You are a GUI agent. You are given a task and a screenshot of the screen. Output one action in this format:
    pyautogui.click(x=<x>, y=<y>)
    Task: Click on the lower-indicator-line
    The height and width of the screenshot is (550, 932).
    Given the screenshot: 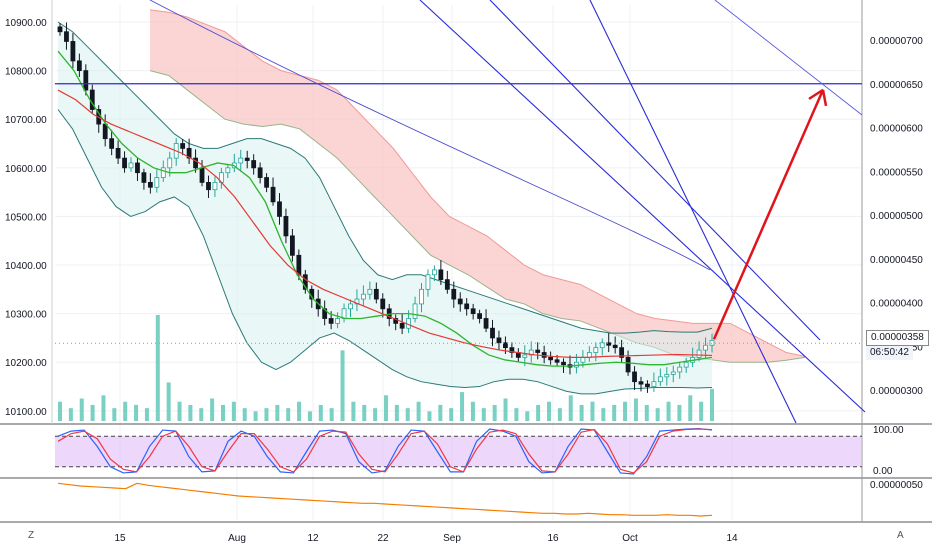 What is the action you would take?
    pyautogui.click(x=385, y=499)
    